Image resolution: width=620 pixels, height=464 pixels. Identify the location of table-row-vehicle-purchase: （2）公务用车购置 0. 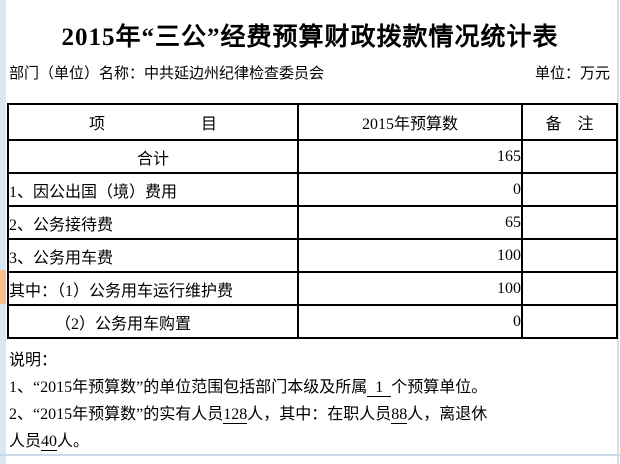
(312, 321).